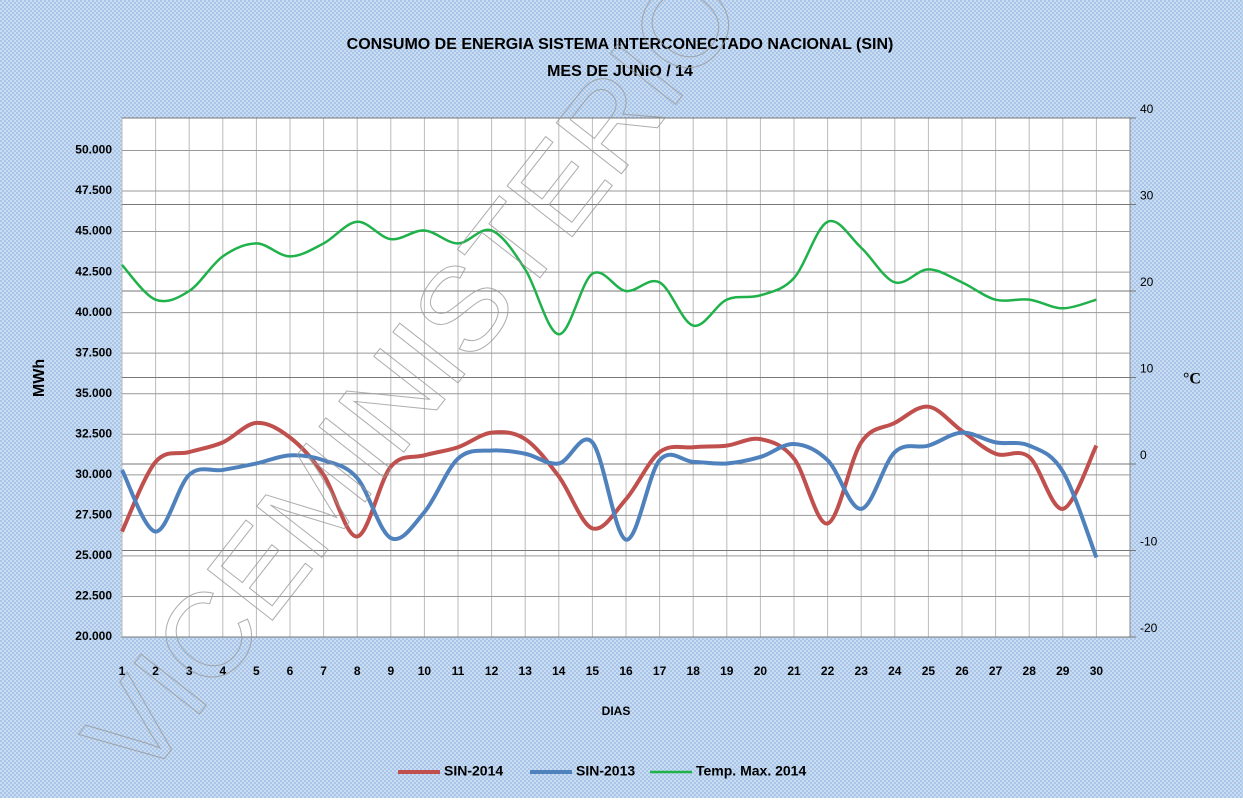 The image size is (1243, 803). What do you see at coordinates (93, 190) in the screenshot?
I see `y-tick-label: 47.500` at bounding box center [93, 190].